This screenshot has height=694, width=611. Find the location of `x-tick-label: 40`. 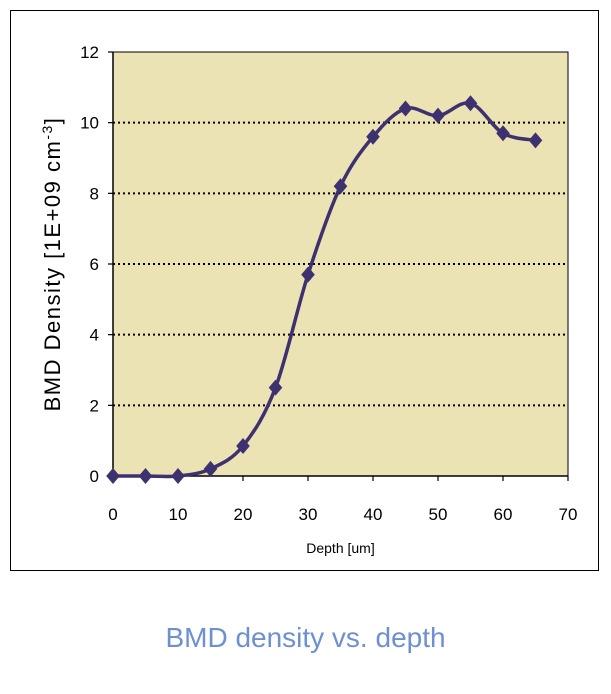

x-tick-label: 40 is located at coordinates (373, 514).